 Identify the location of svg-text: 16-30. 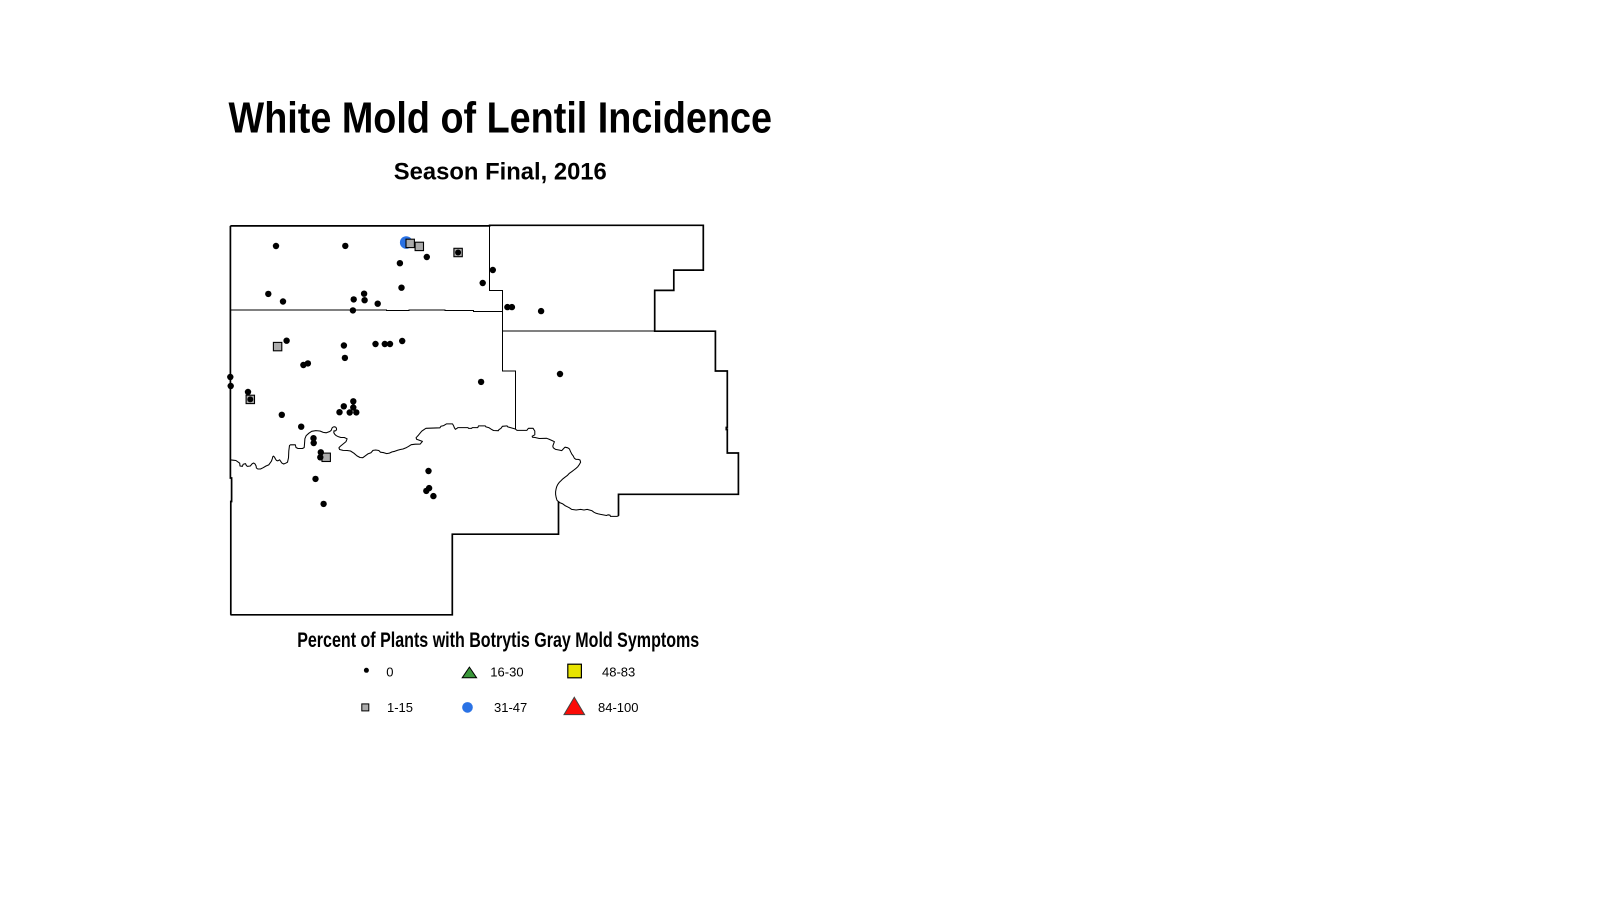
(506, 671).